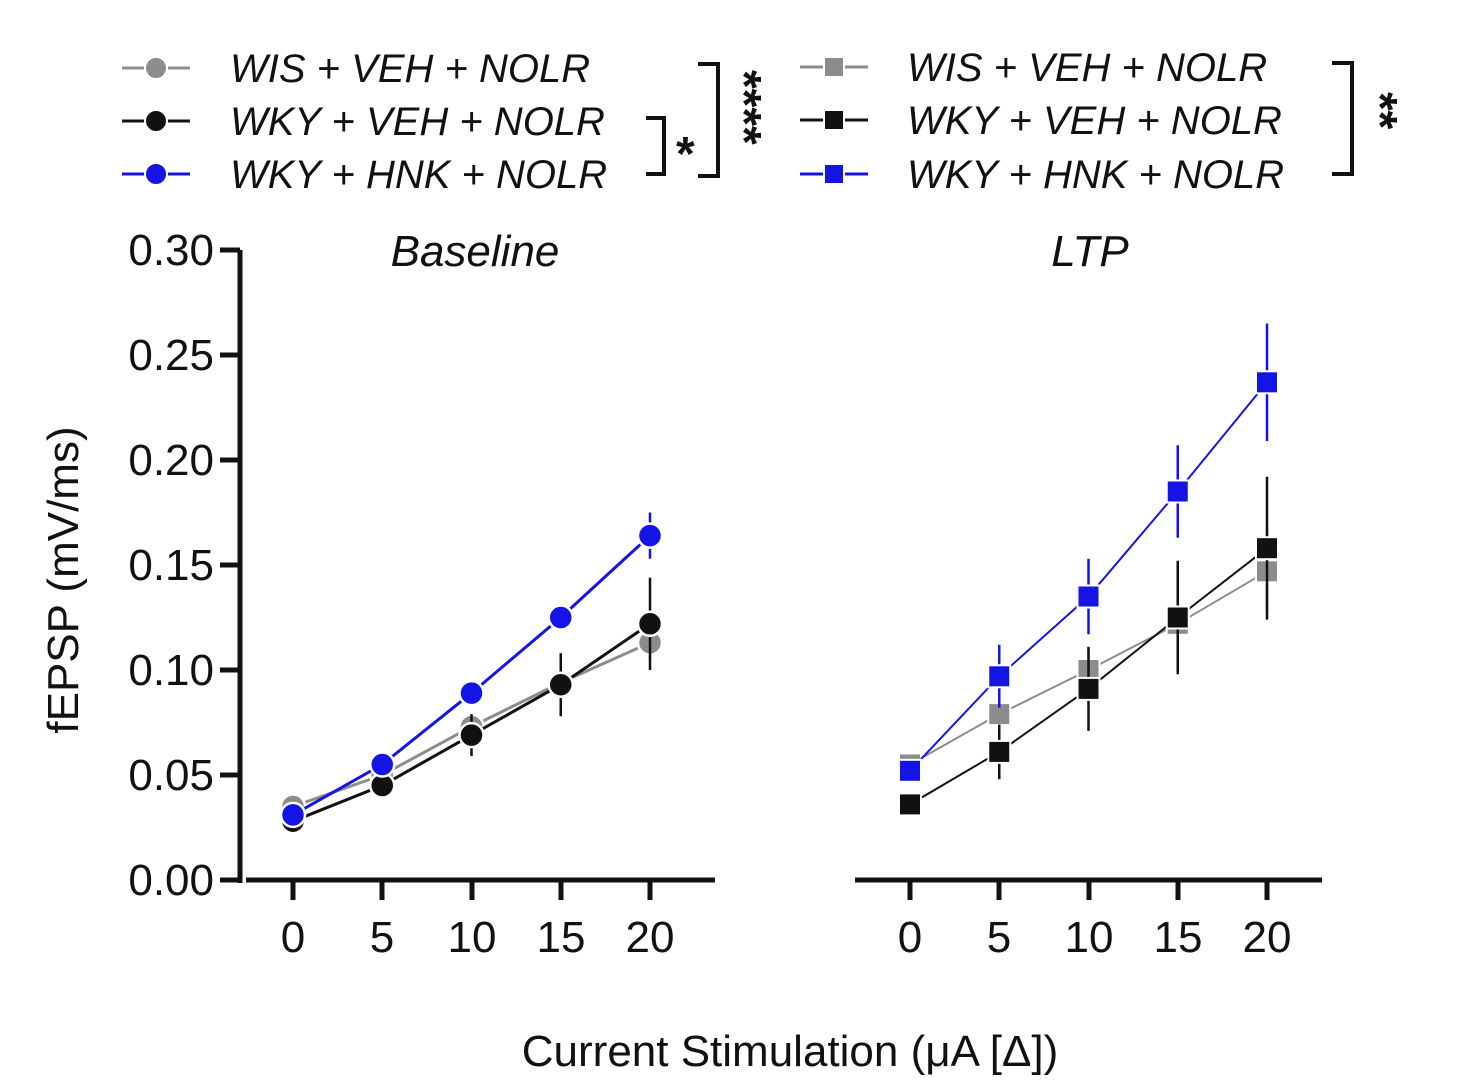 This screenshot has width=1471, height=1080. What do you see at coordinates (743, 107) in the screenshot?
I see `significance-outer-label: ****` at bounding box center [743, 107].